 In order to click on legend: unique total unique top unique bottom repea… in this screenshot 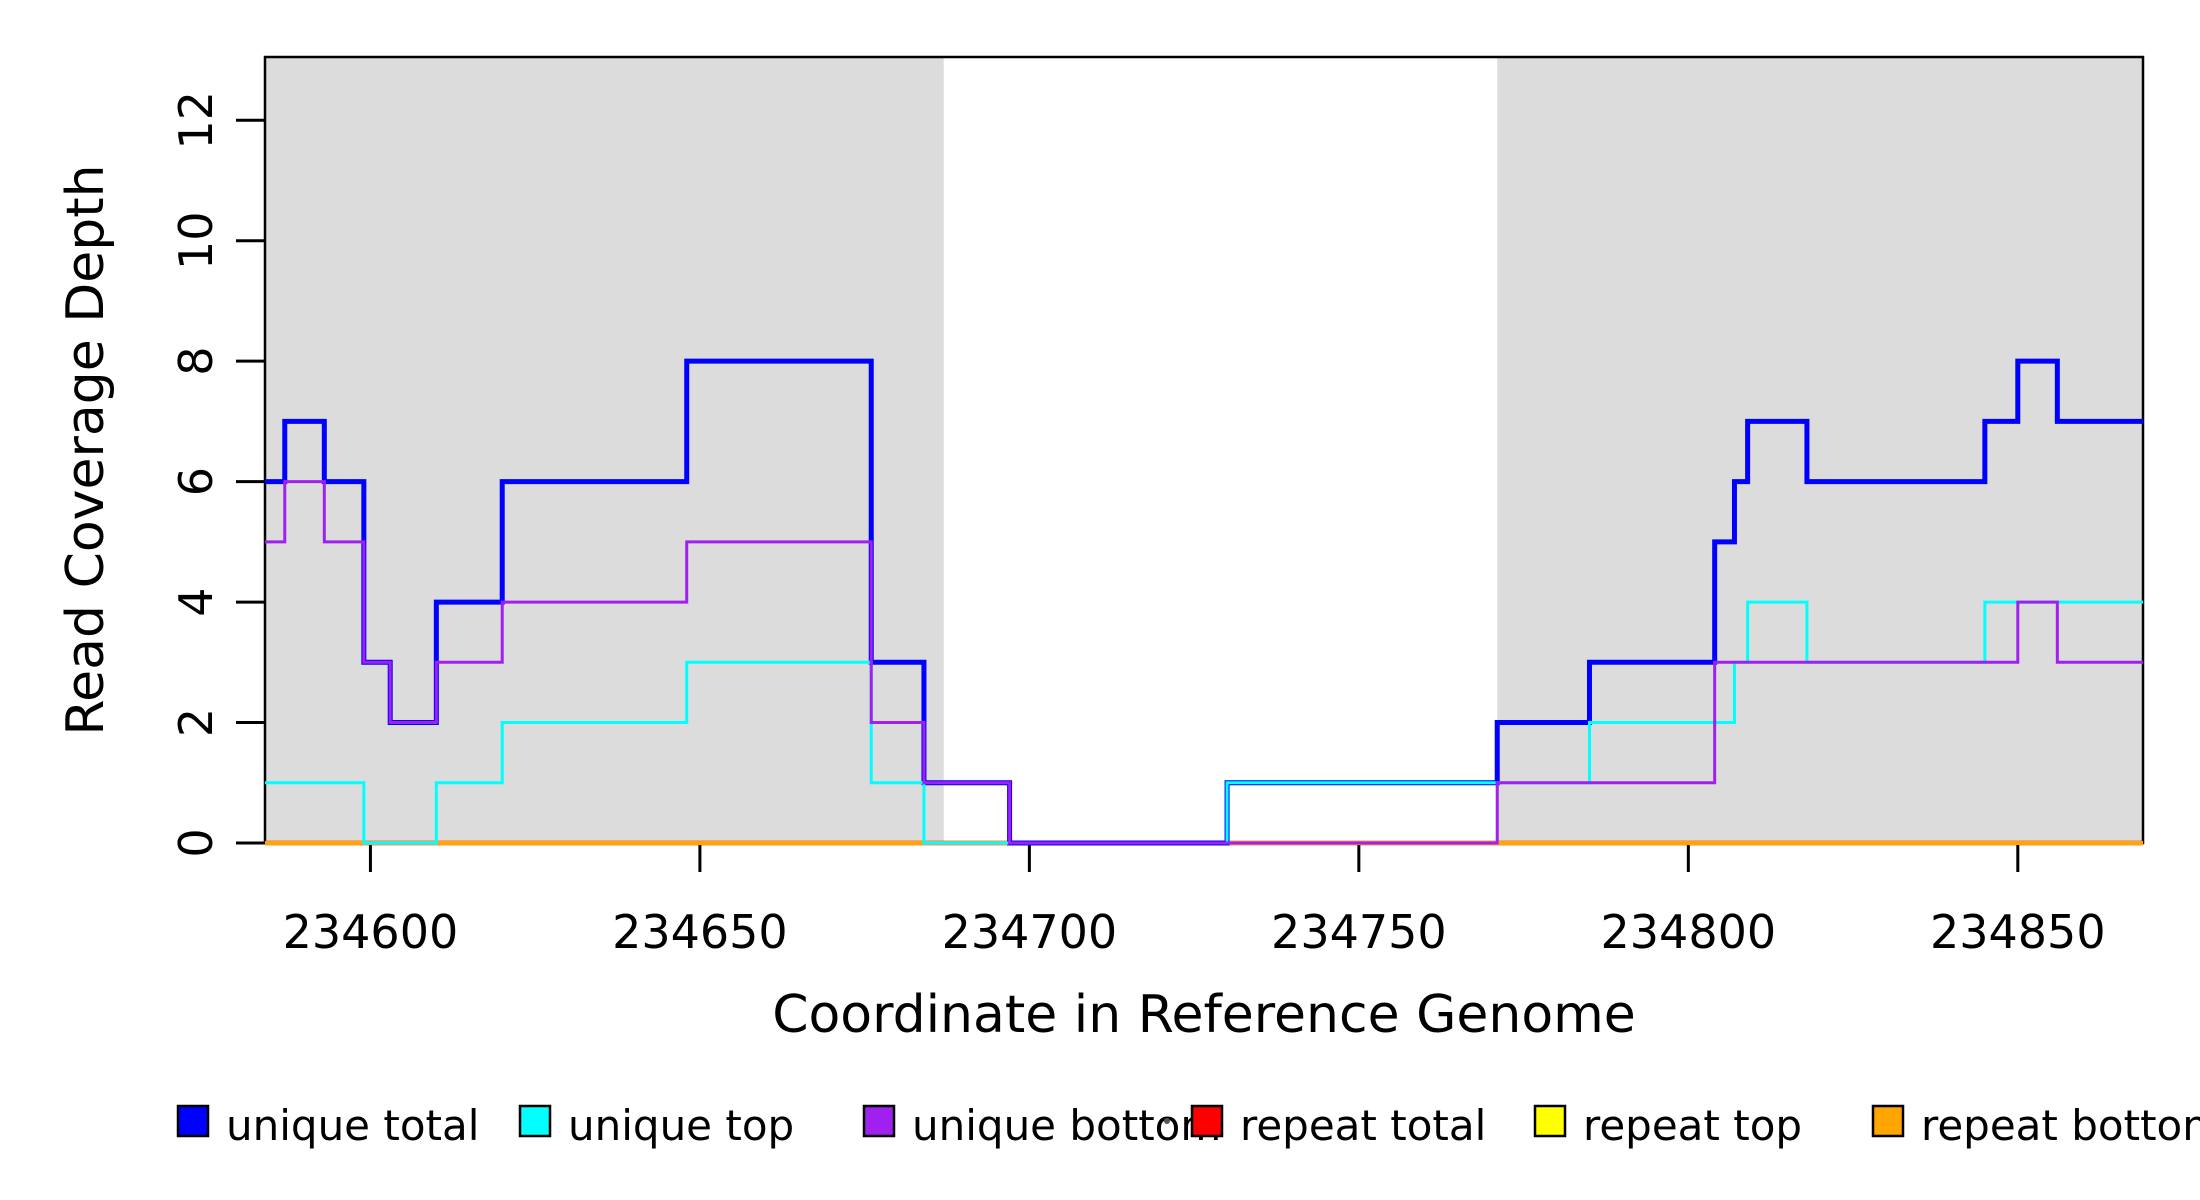, I will do `click(1188, 1125)`.